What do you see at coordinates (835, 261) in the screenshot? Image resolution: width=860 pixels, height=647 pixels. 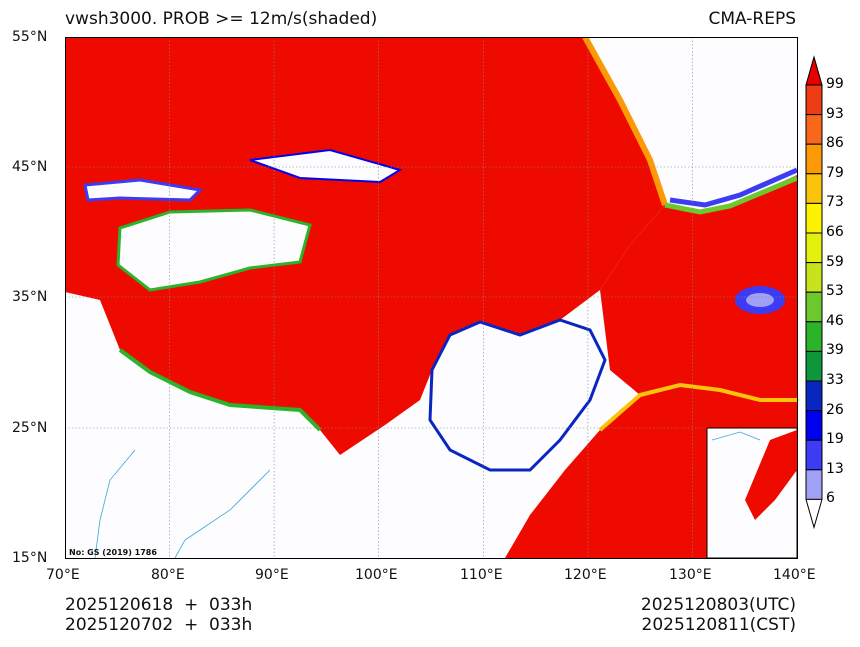 I see `colorbar-label: 59` at bounding box center [835, 261].